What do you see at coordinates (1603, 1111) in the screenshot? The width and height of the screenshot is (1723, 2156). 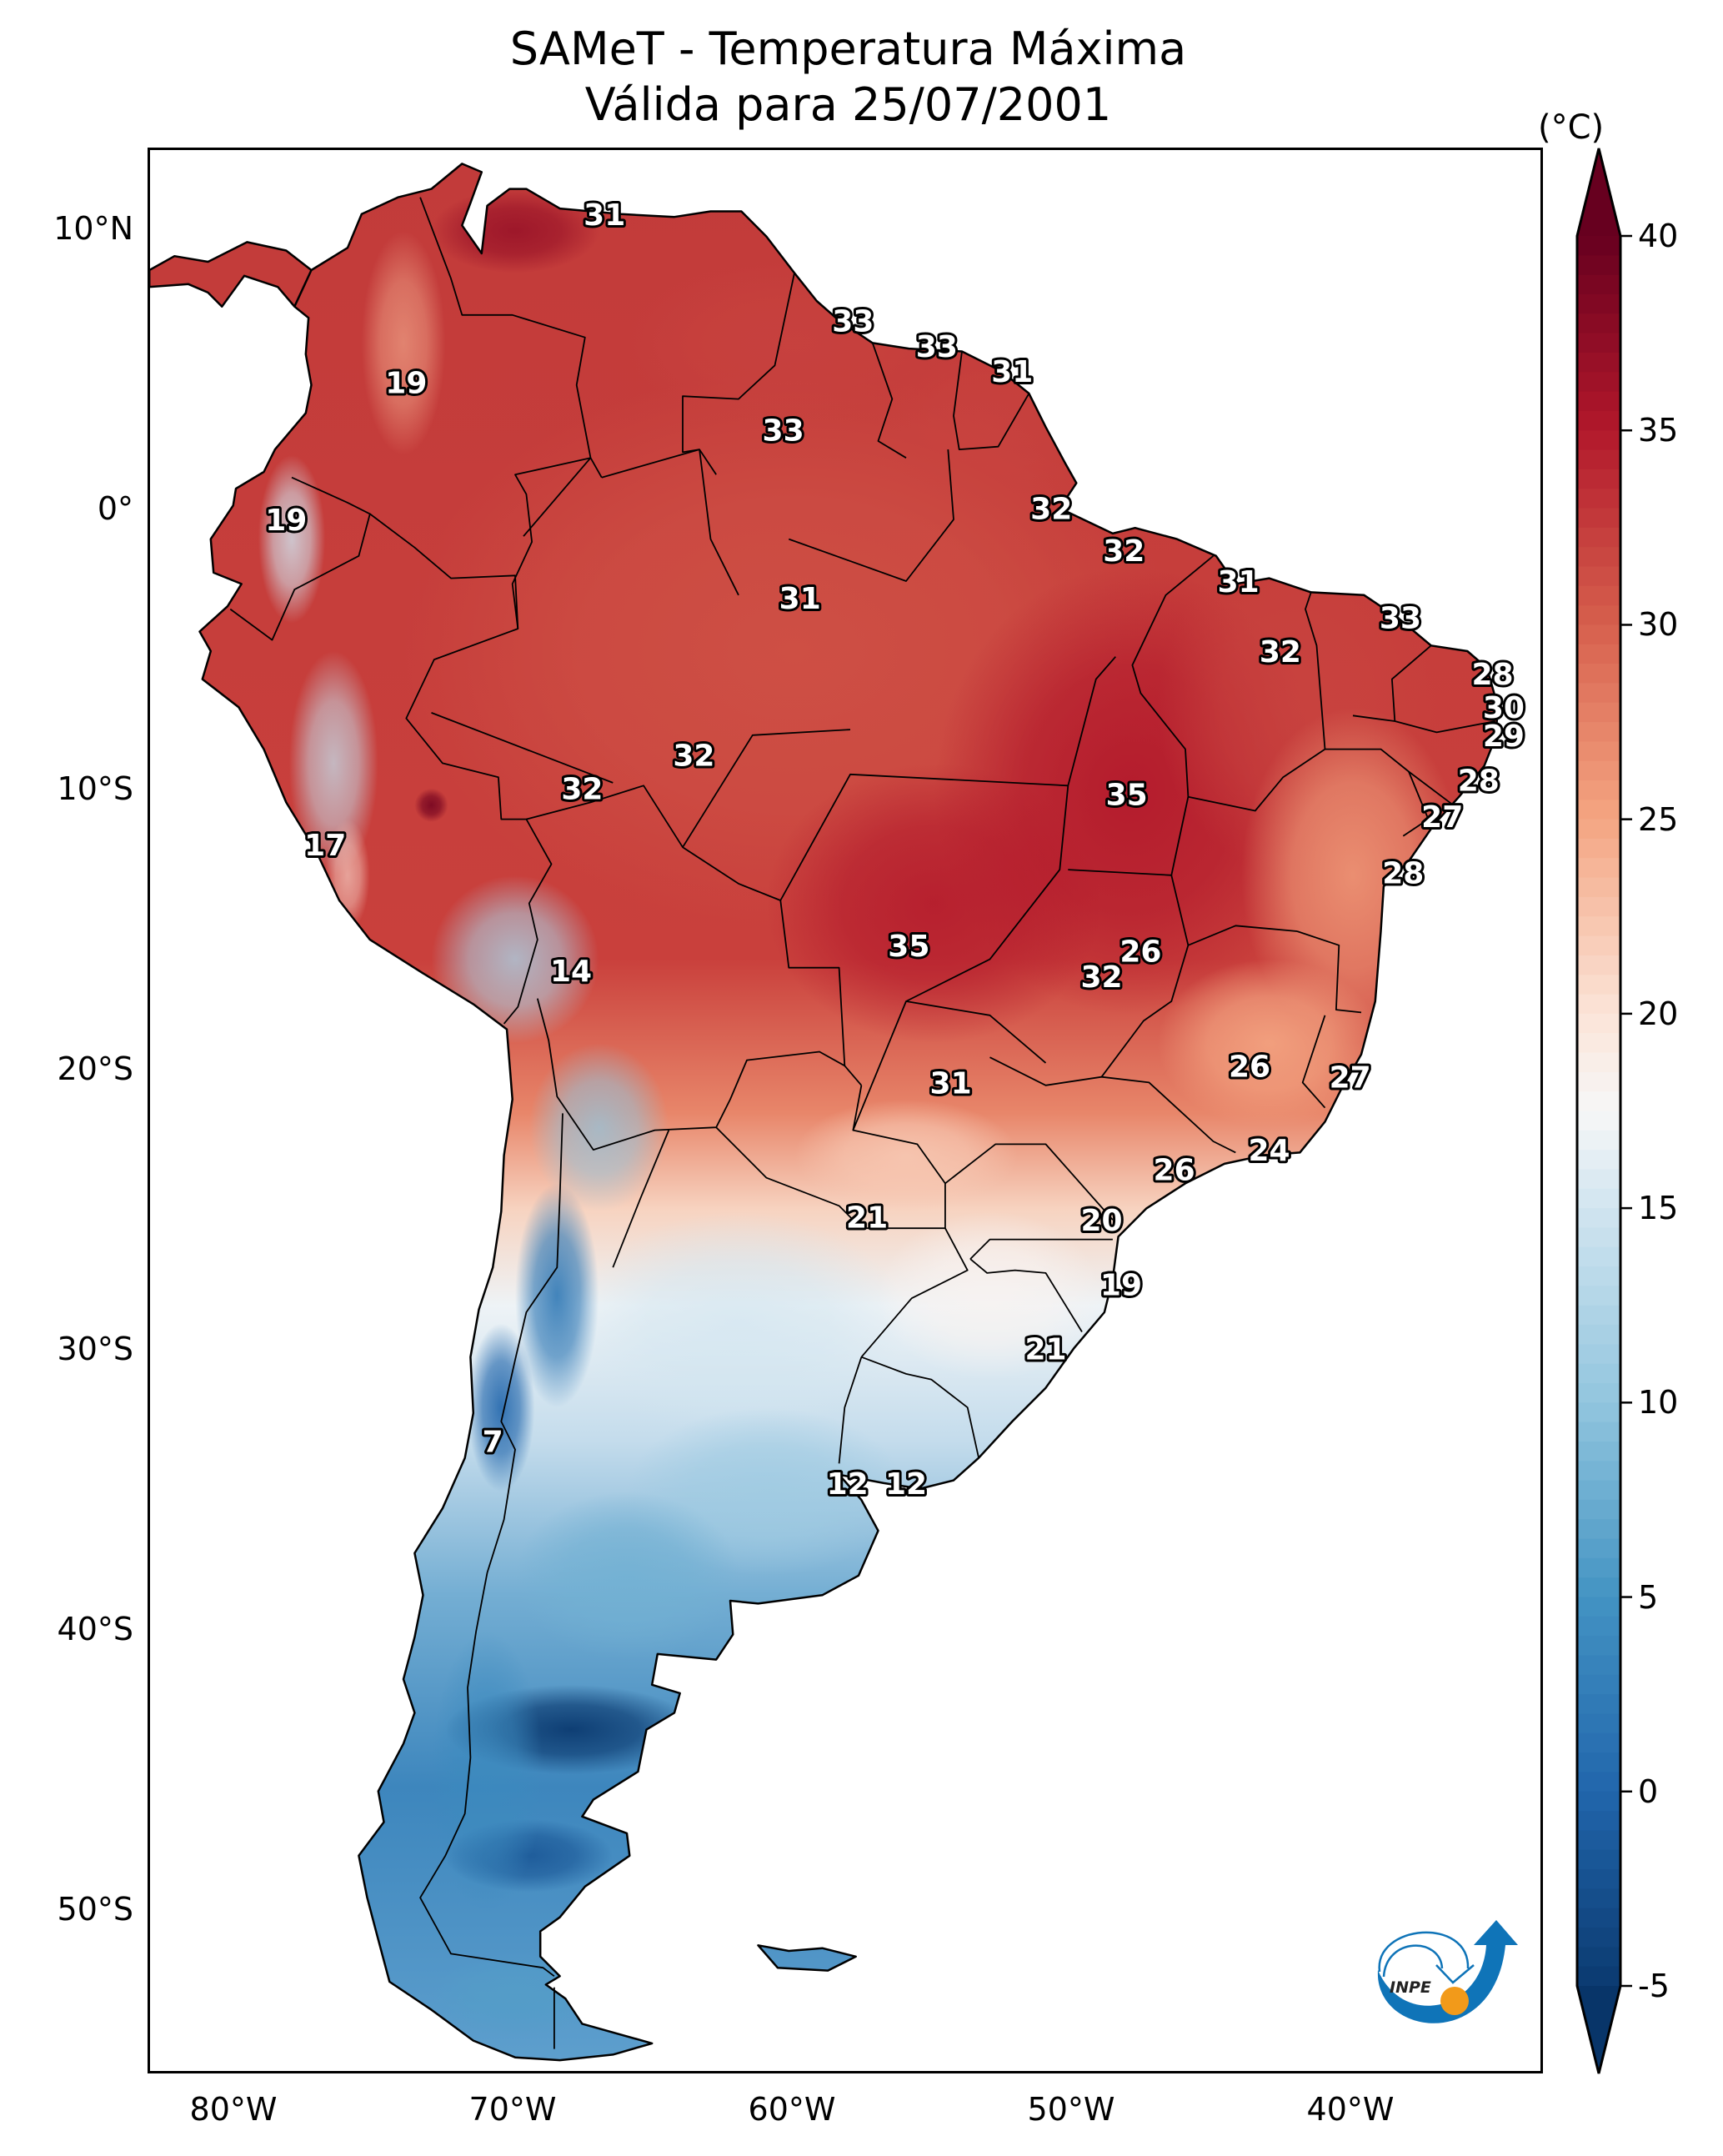 I see `colorbar` at bounding box center [1603, 1111].